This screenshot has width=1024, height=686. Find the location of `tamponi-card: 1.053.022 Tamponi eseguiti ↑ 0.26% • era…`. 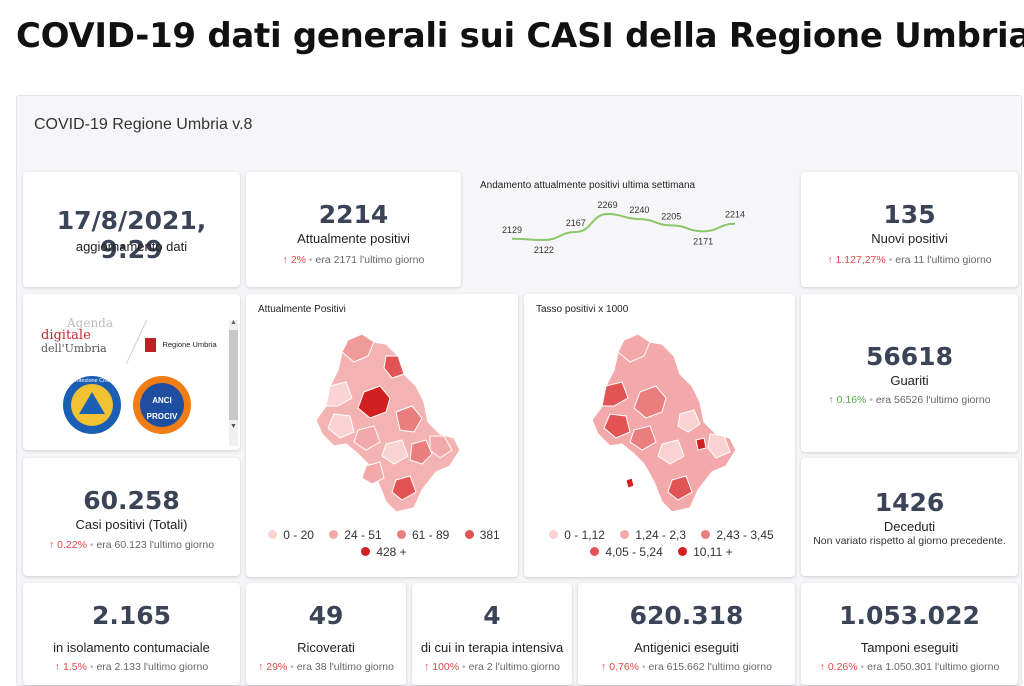

tamponi-card: 1.053.022 Tamponi eseguiti ↑ 0.26% • era… is located at coordinates (909, 634).